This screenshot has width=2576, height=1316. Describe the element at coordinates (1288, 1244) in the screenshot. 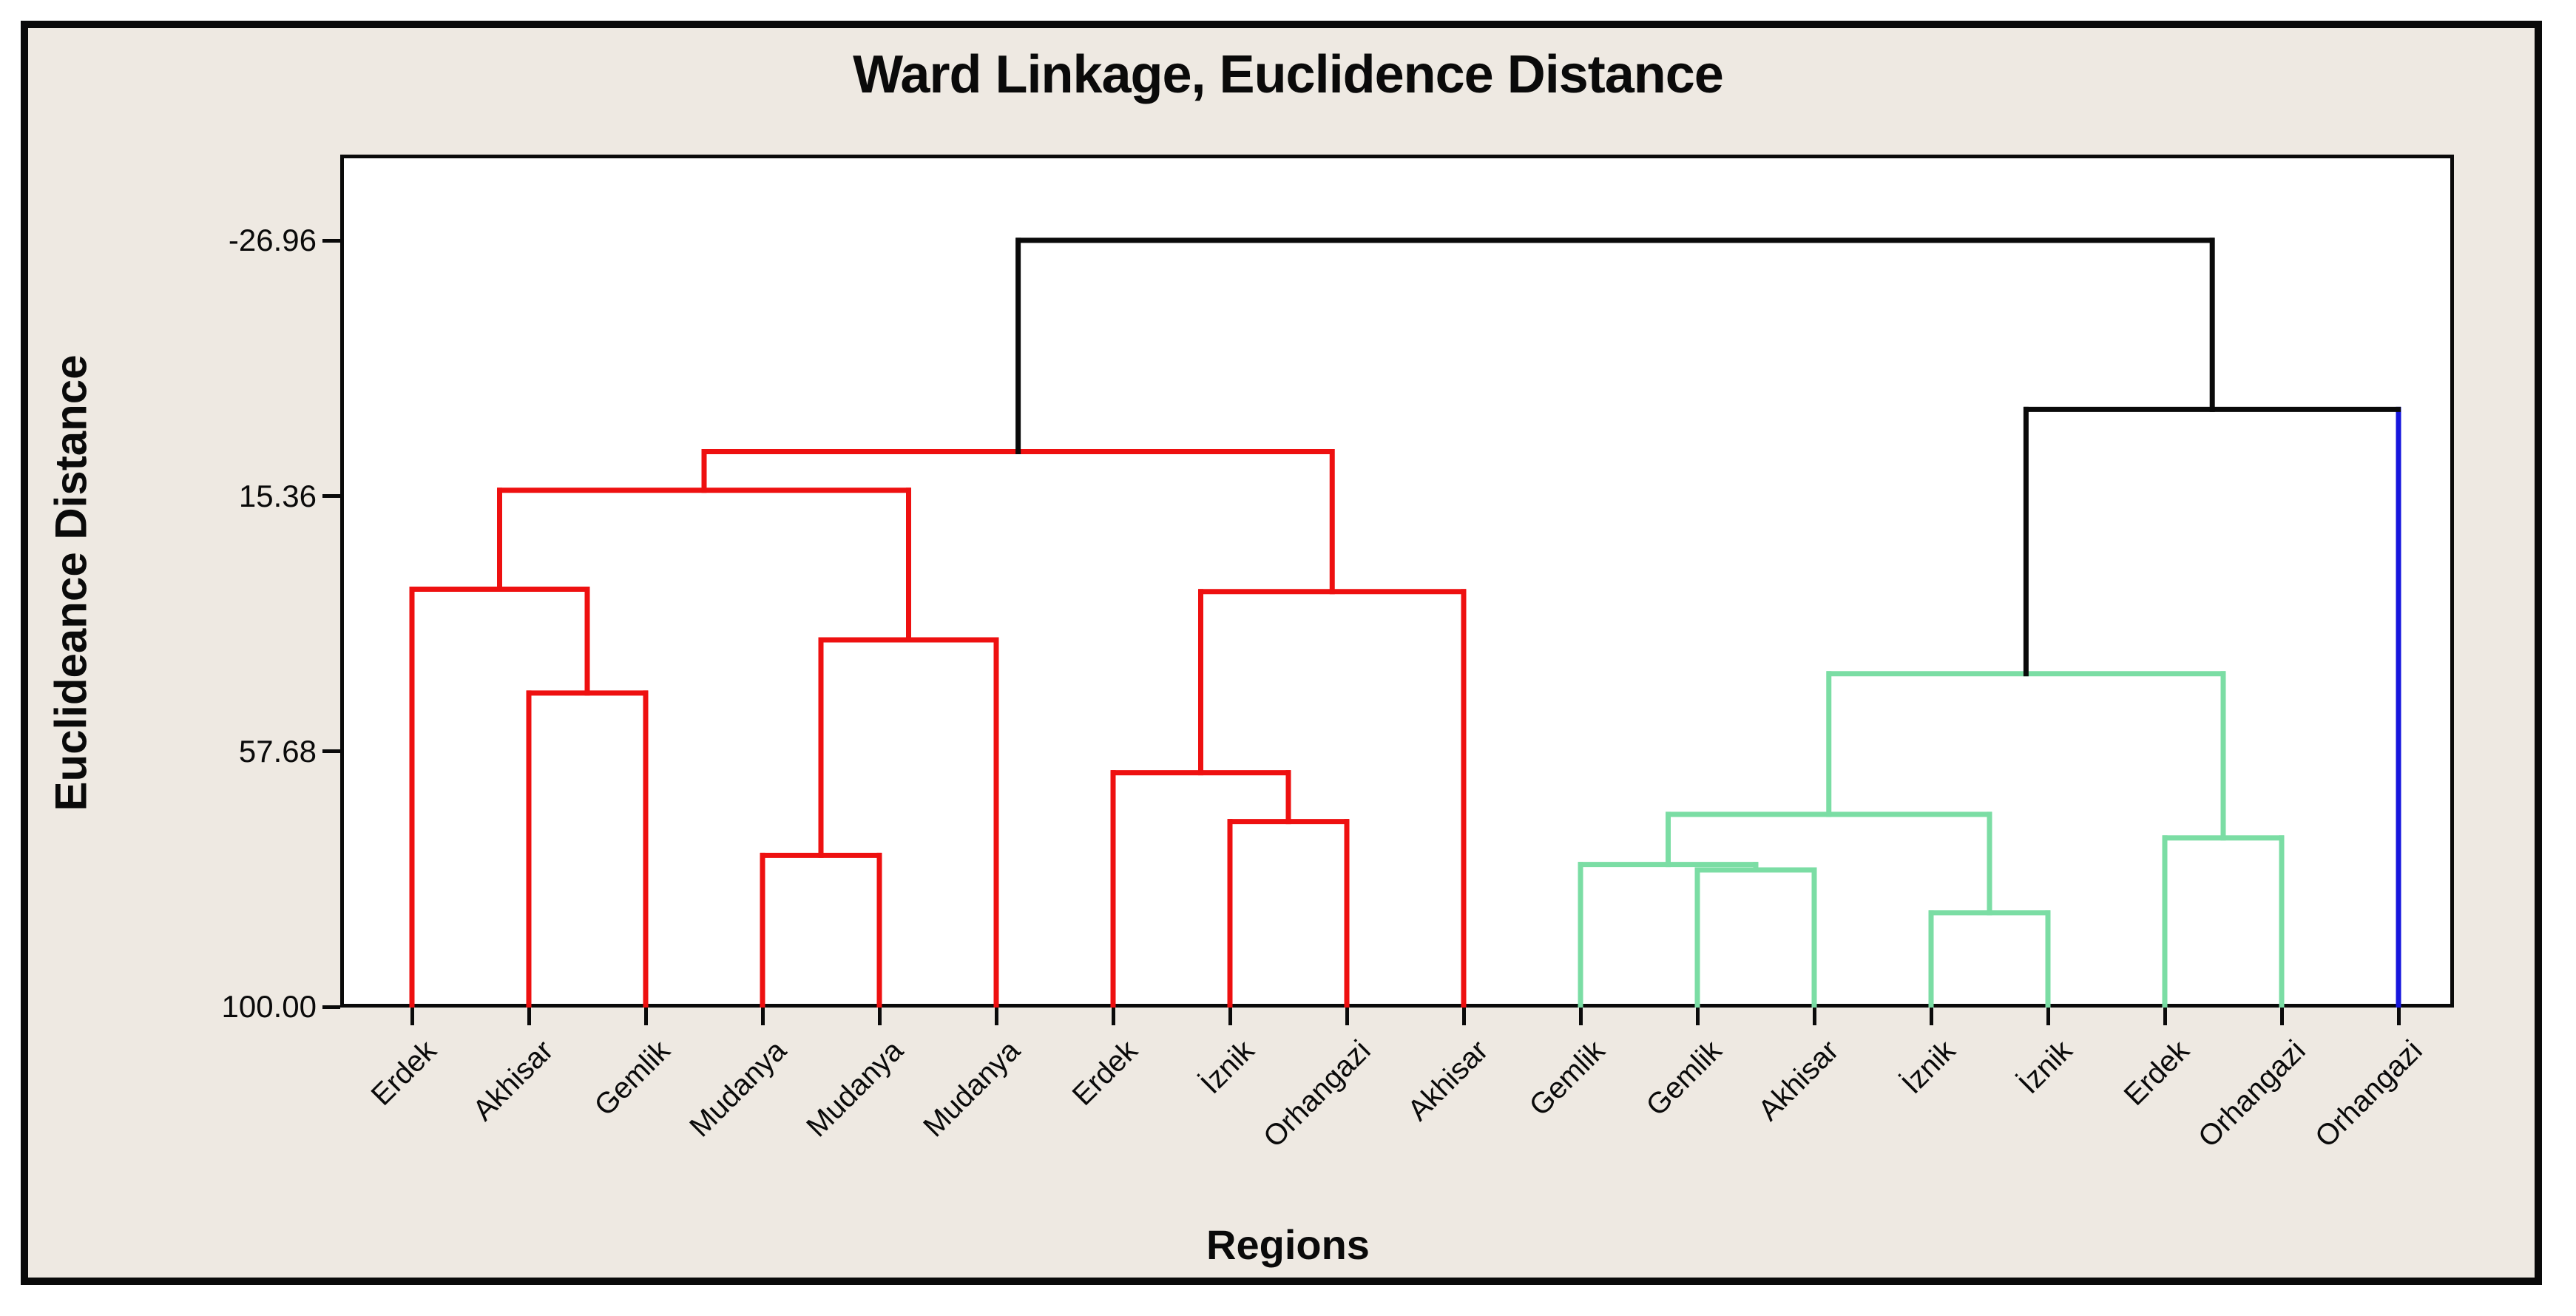

I see `x-axis-title: Regions` at that location.